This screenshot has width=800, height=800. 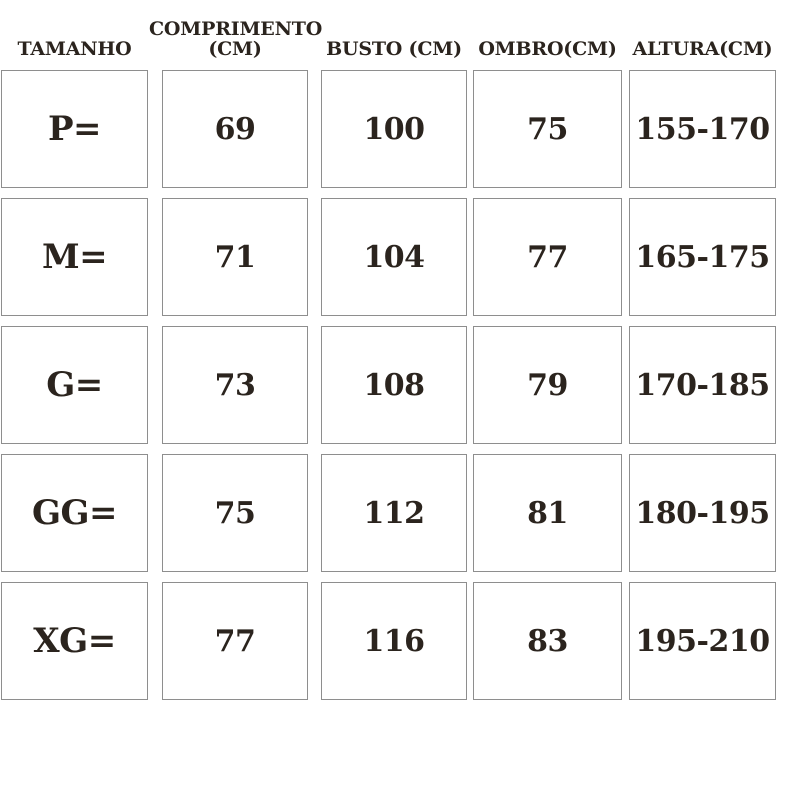 What do you see at coordinates (74, 49) in the screenshot?
I see `column-header-label: TAMANHO` at bounding box center [74, 49].